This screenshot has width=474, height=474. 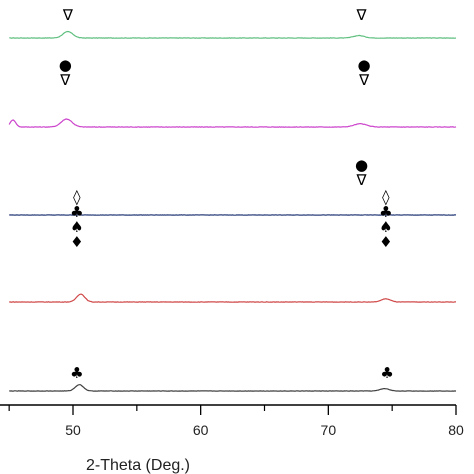 I want to click on phase-marker-s5-p1-1: ♣, so click(x=76, y=373).